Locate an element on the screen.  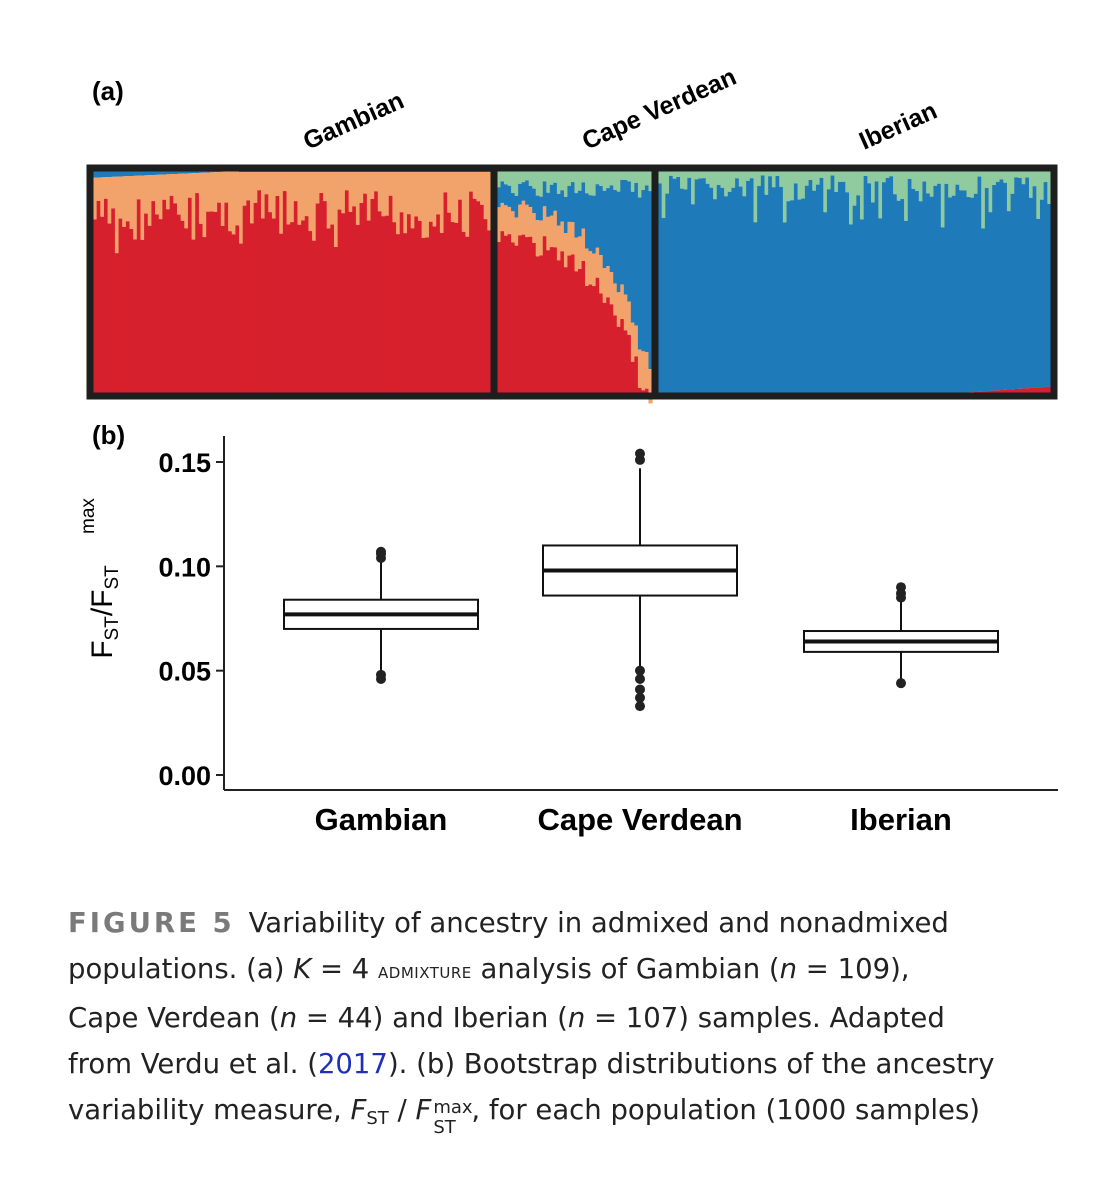
y-tick-label: 0.10 is located at coordinates (184, 567).